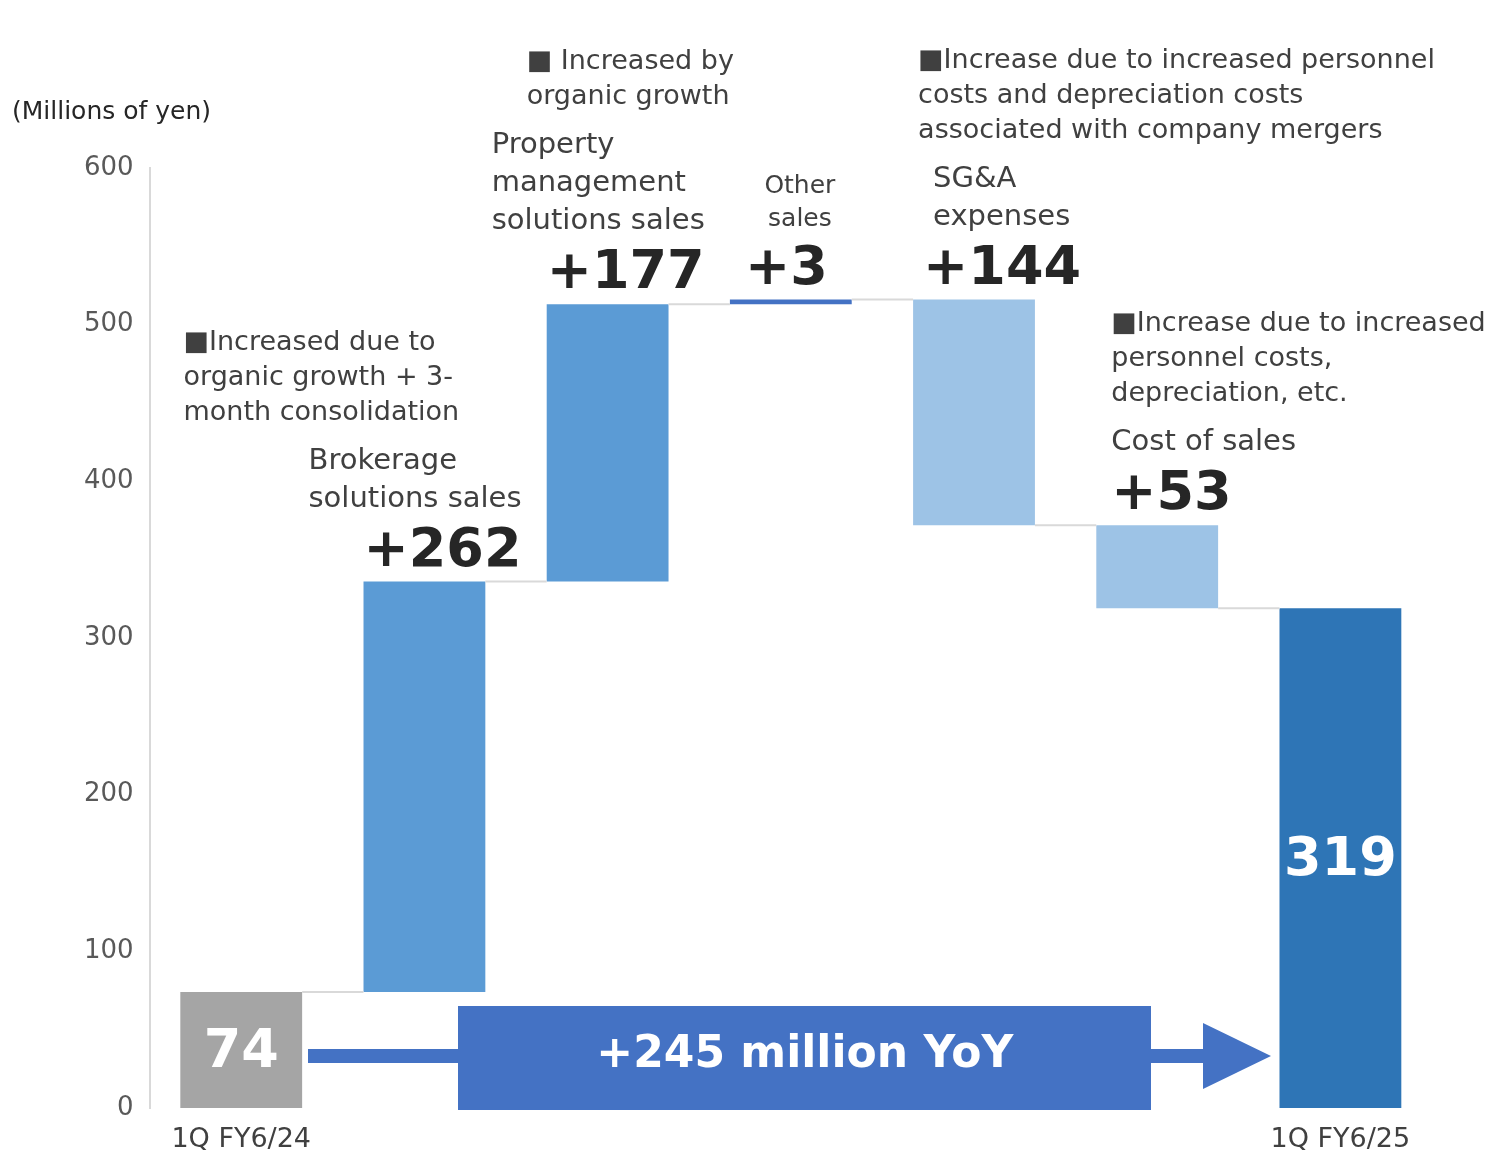 This screenshot has width=1510, height=1152. Describe the element at coordinates (241, 1049) in the screenshot. I see `data-label: 74` at that location.